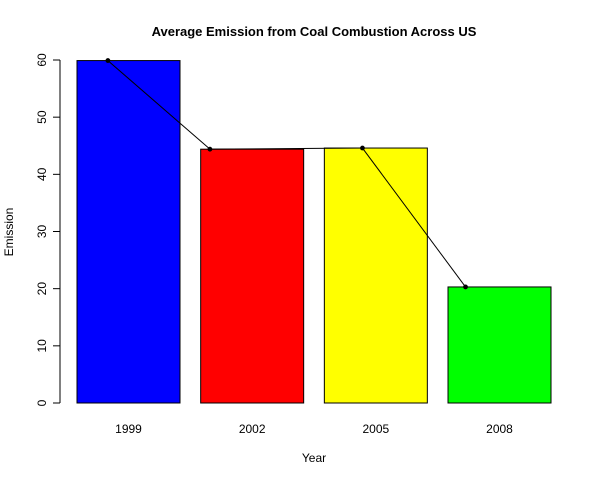  What do you see at coordinates (210, 149) in the screenshot?
I see `trend-point-2002` at bounding box center [210, 149].